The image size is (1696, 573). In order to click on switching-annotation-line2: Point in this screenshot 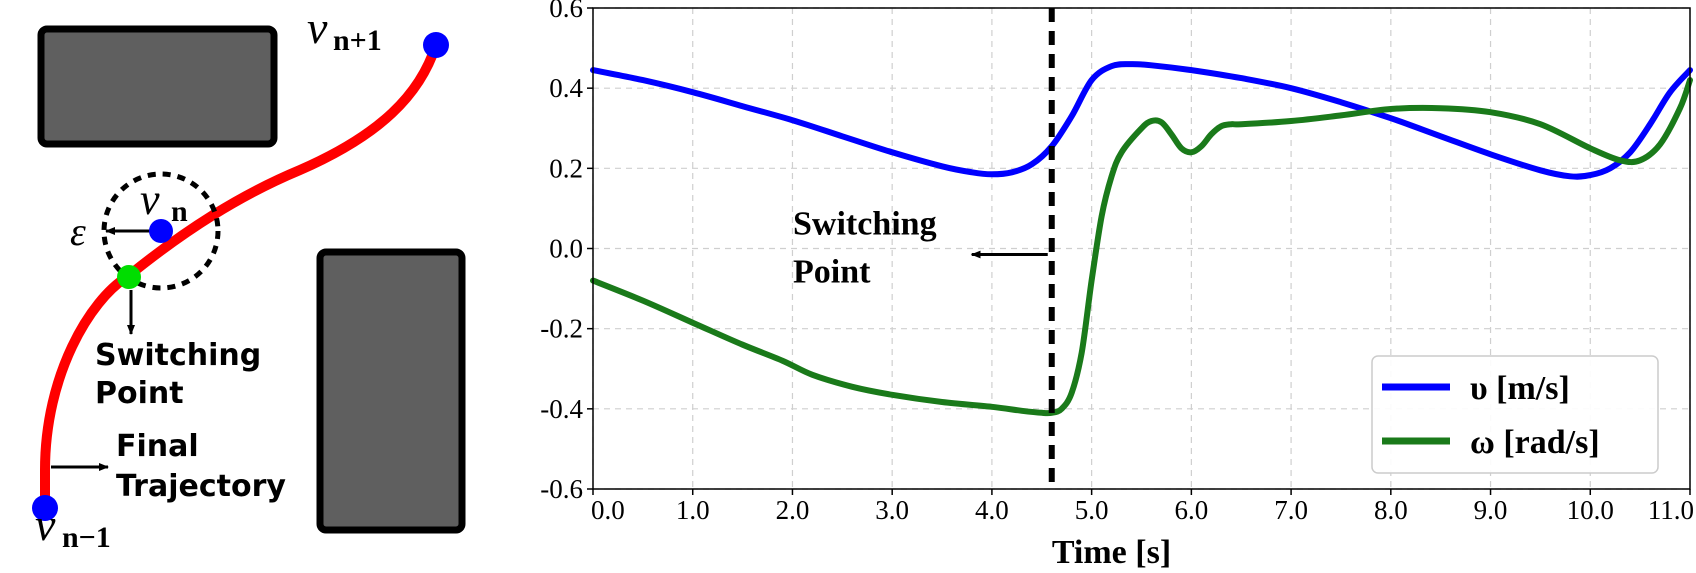, I will do `click(832, 272)`.